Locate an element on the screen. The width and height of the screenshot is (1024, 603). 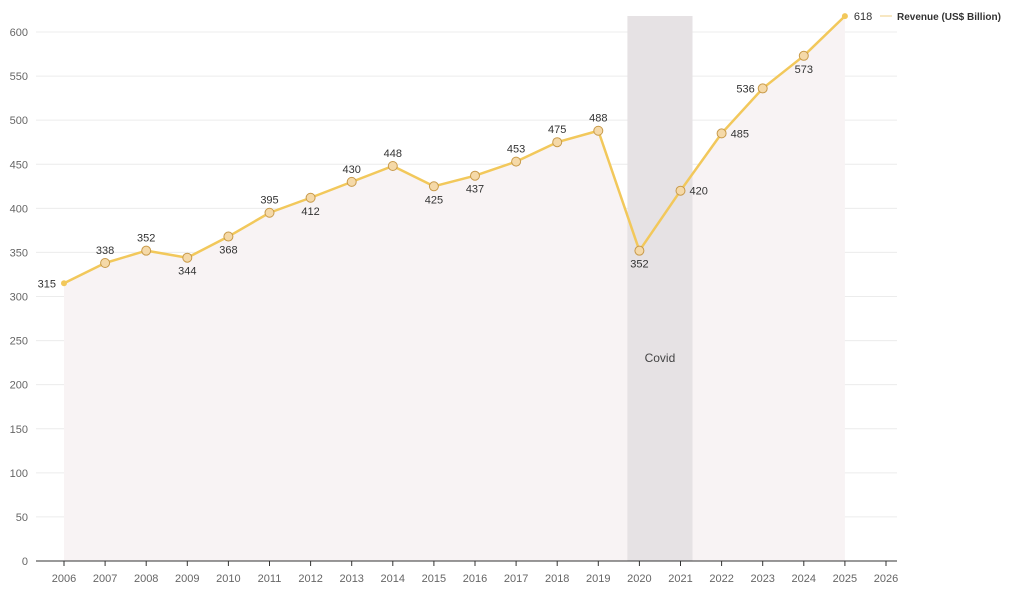
x-tick-label-2025: 2025 is located at coordinates (845, 579).